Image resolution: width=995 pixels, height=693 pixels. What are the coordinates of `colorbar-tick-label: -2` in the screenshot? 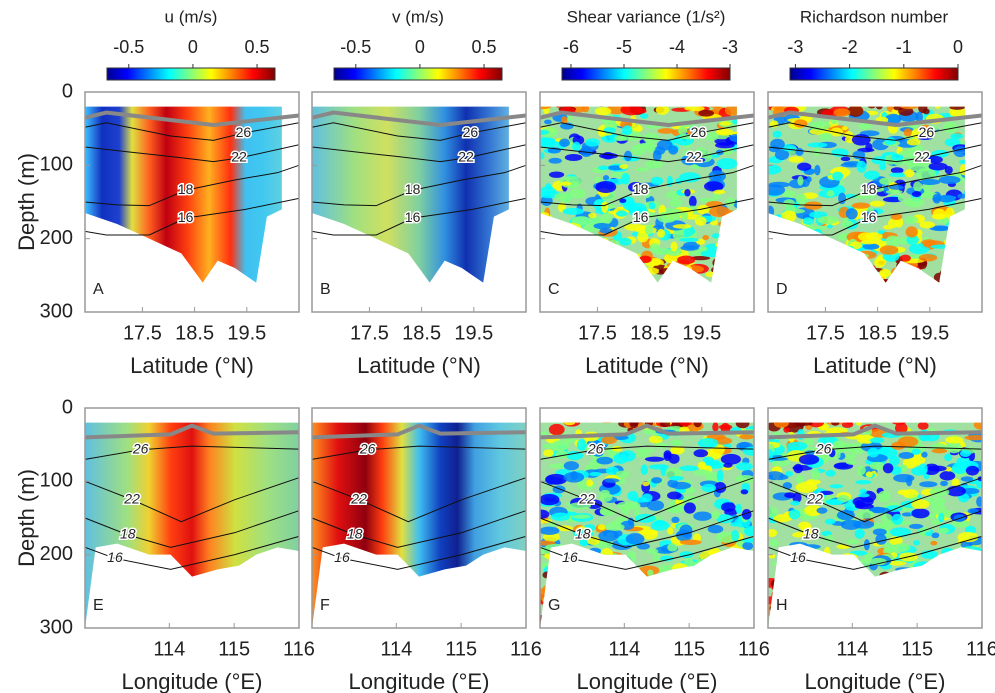 It's located at (850, 47).